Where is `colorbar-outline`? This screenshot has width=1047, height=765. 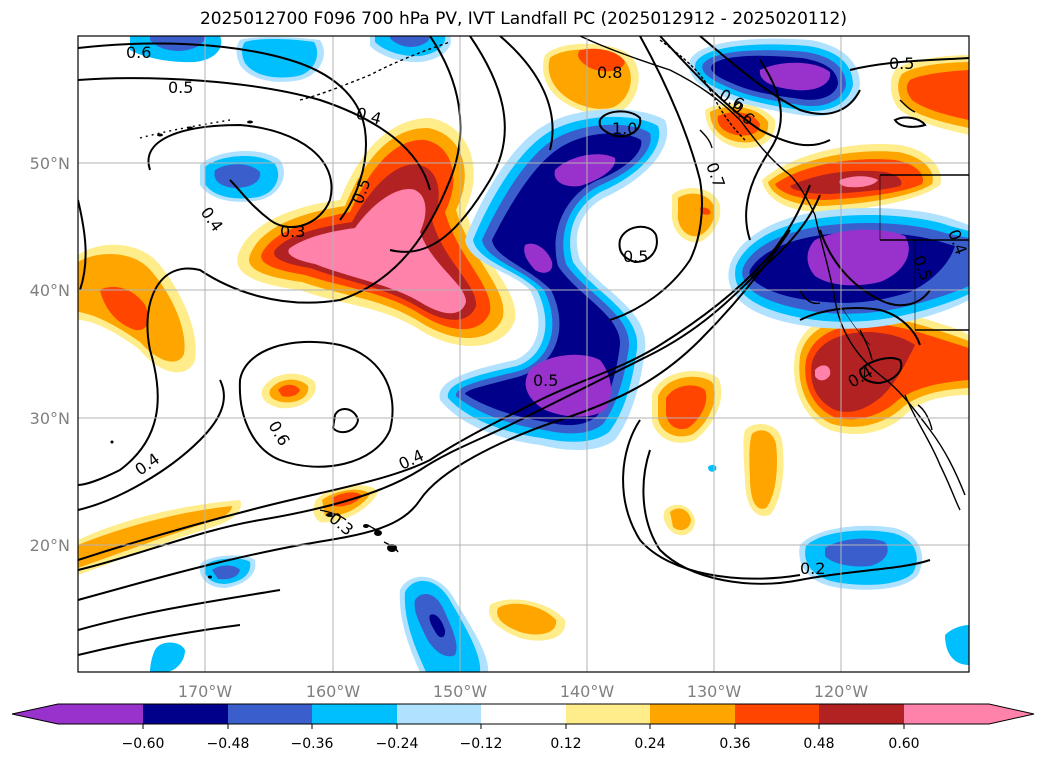
colorbar-outline is located at coordinates (523, 714).